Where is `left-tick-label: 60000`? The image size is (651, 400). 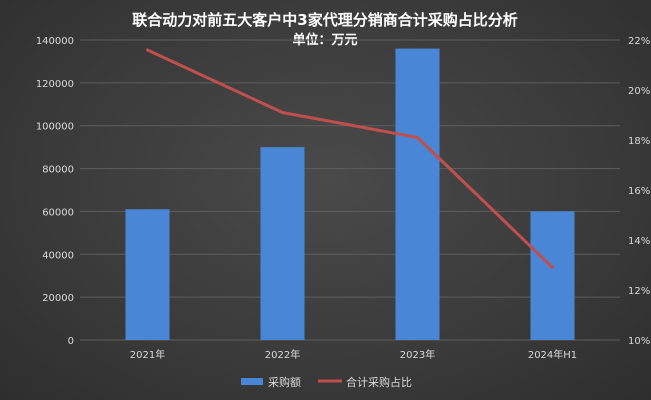
left-tick-label: 60000 is located at coordinates (58, 212).